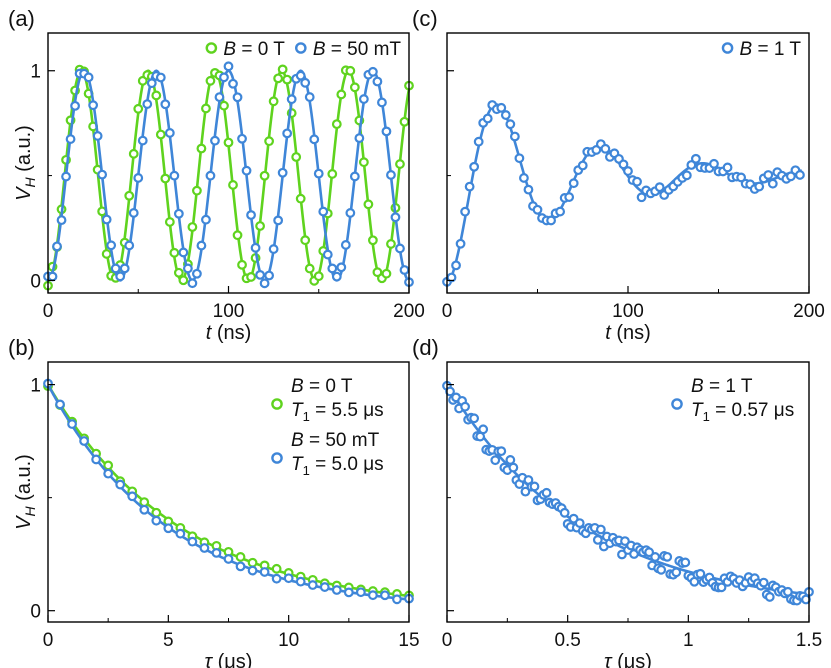 The image size is (831, 668). What do you see at coordinates (288, 640) in the screenshot?
I see `x-tick-label: 10` at bounding box center [288, 640].